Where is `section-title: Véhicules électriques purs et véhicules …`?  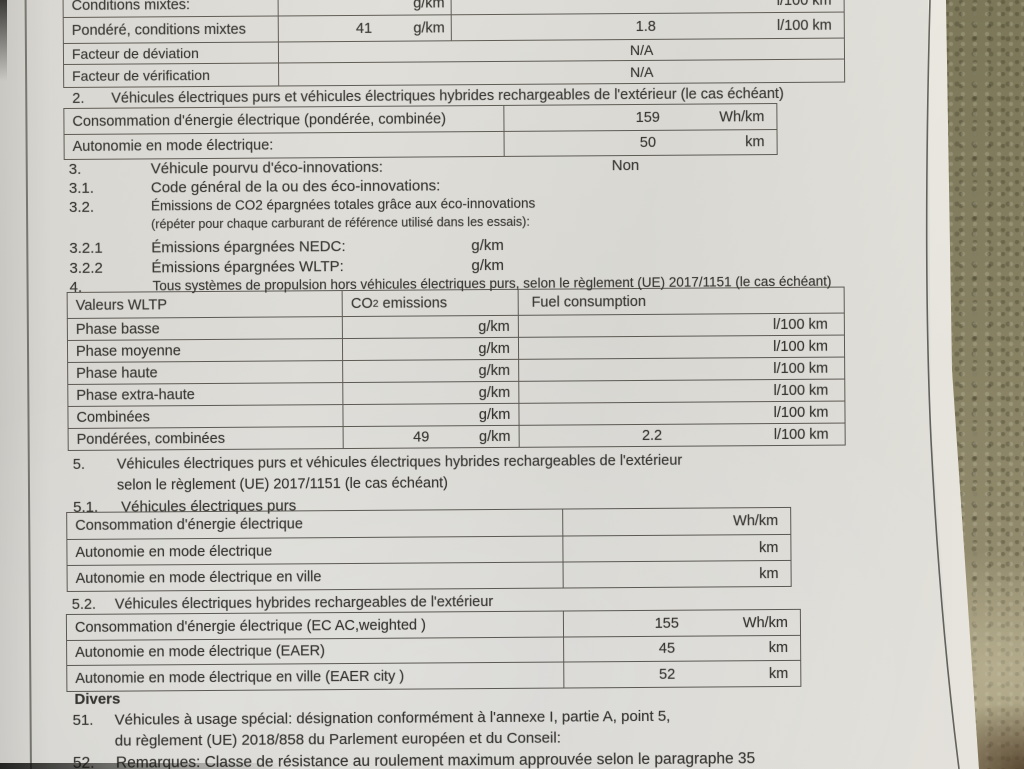
section-title: Véhicules électriques purs et véhicules … is located at coordinates (399, 462).